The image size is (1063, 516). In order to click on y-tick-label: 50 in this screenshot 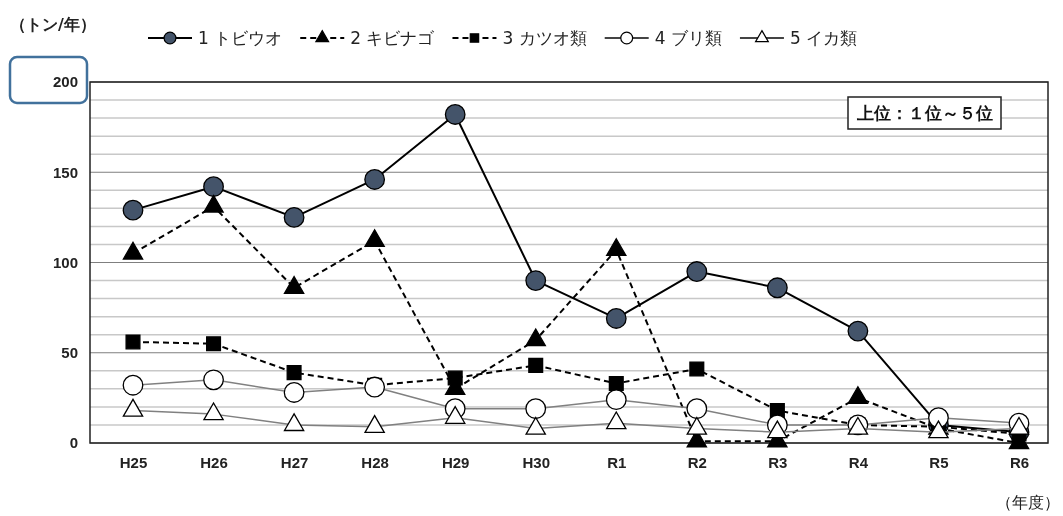, I will do `click(69, 353)`.